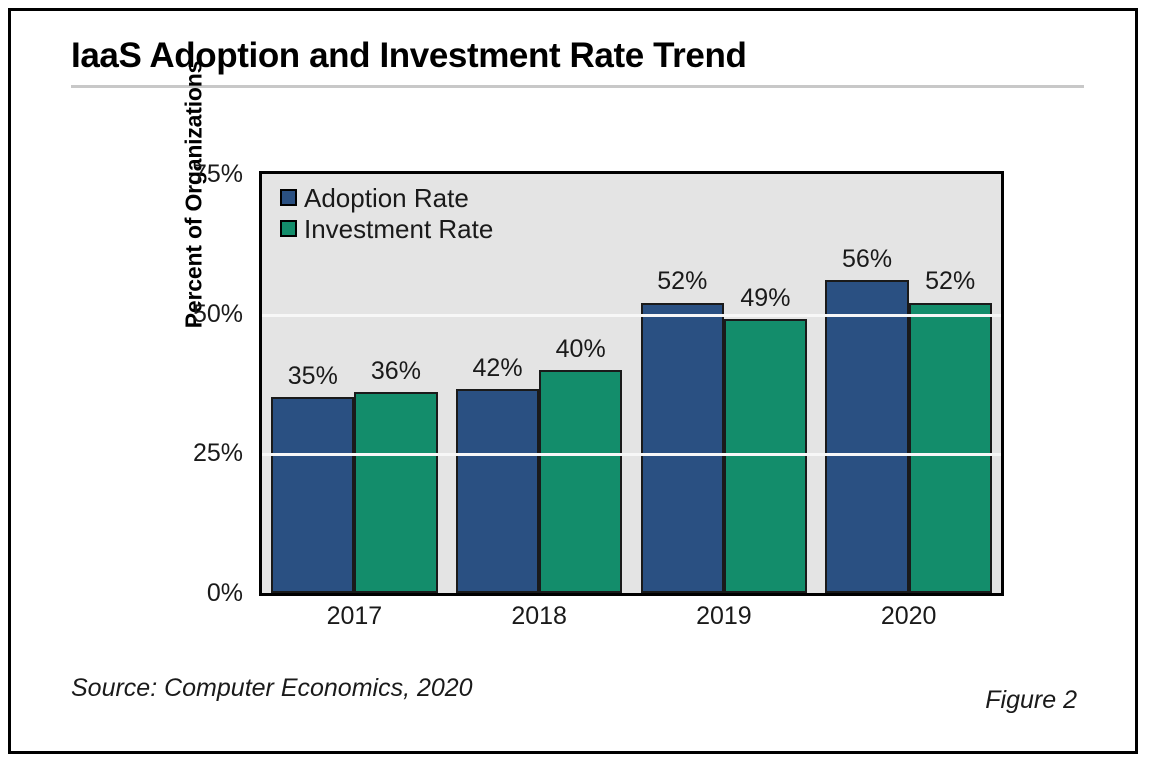 This screenshot has height=768, width=1152. Describe the element at coordinates (867, 259) in the screenshot. I see `bar-value-label: 56%` at that location.